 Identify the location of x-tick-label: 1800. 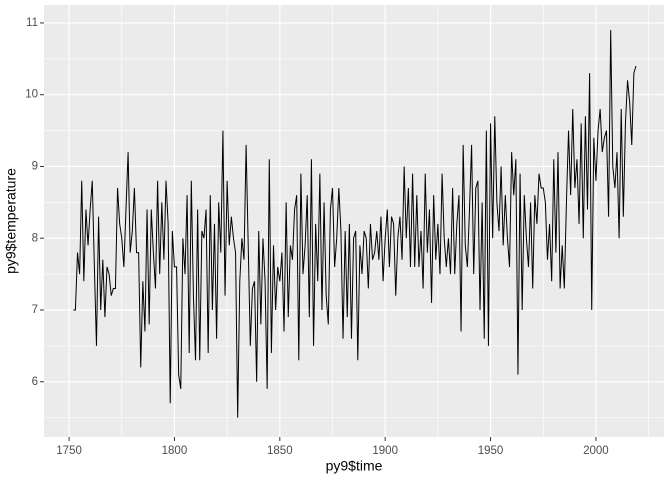
(175, 451).